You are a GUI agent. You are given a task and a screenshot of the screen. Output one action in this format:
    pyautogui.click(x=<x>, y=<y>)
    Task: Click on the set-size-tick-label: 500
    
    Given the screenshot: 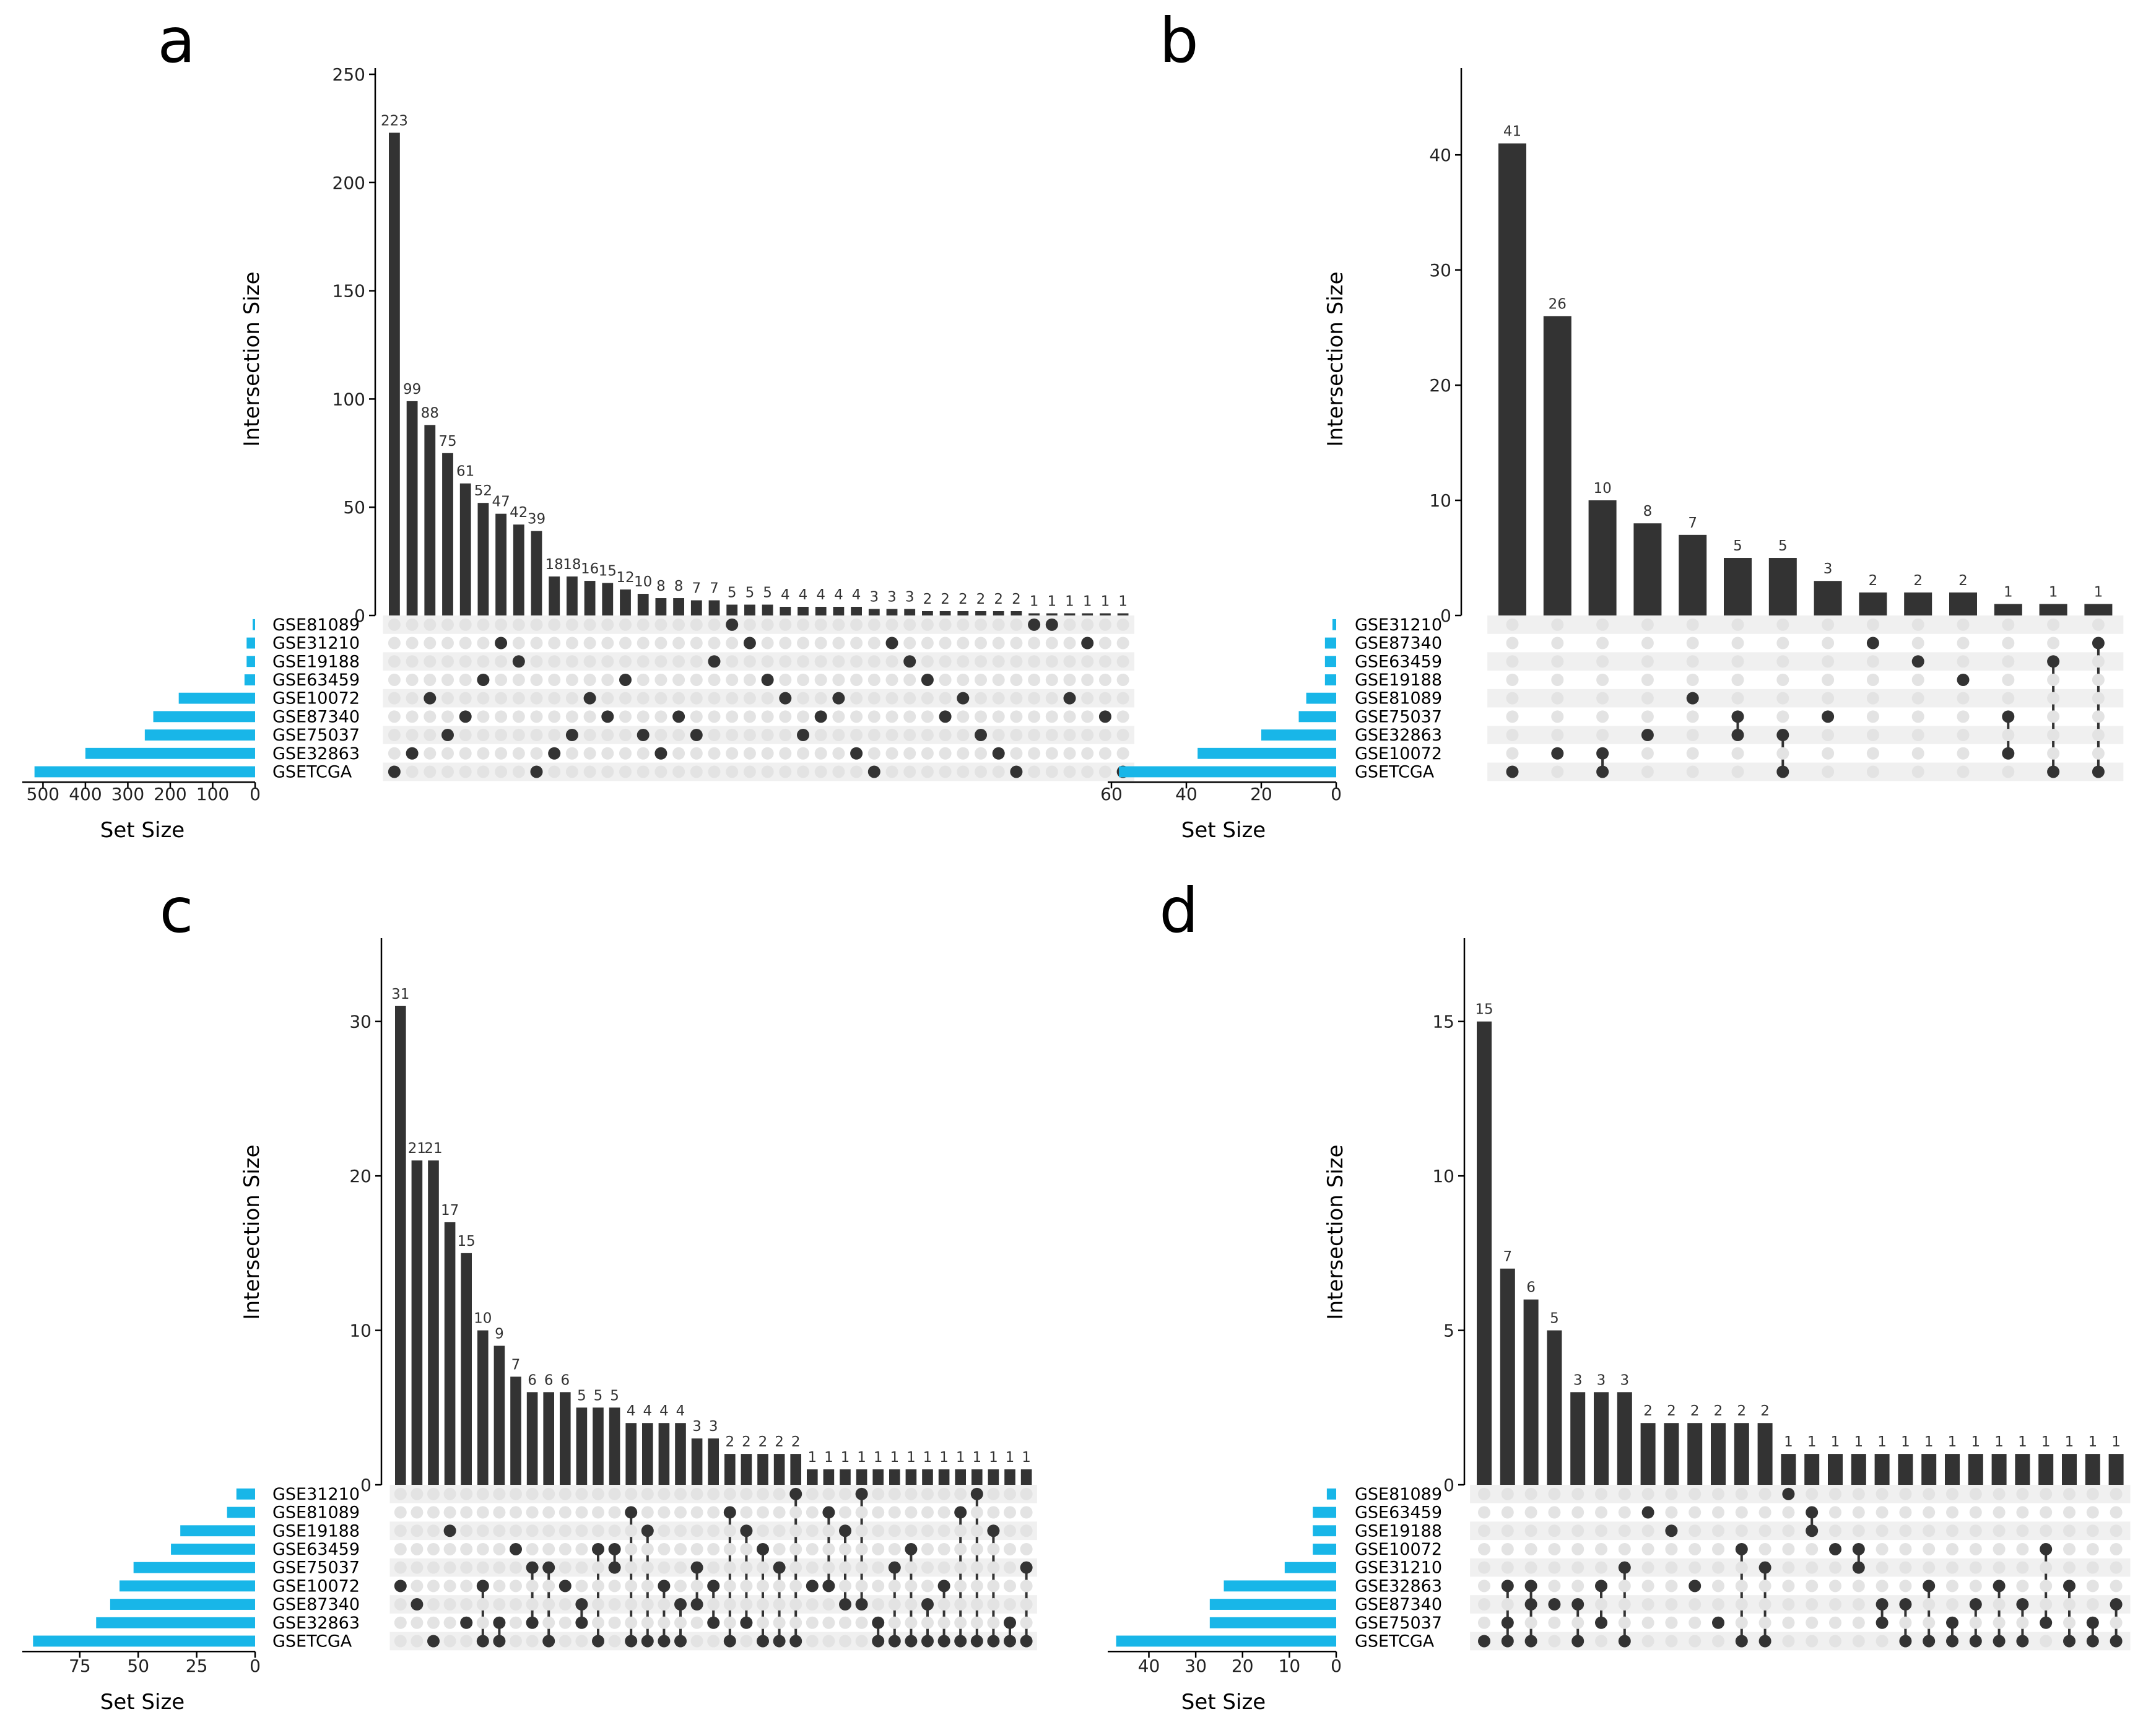 What is the action you would take?
    pyautogui.click(x=43, y=794)
    